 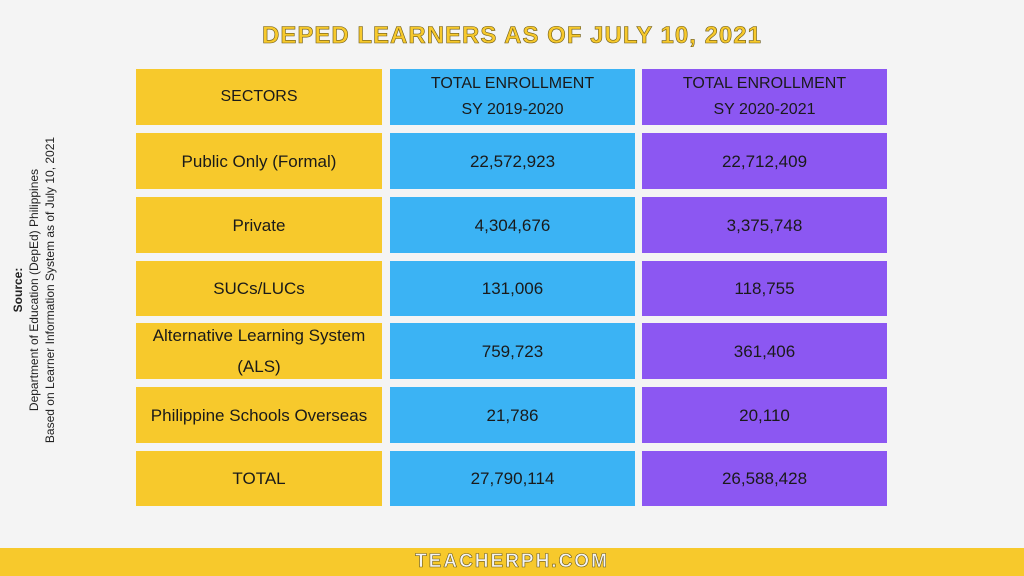 What do you see at coordinates (512, 225) in the screenshot?
I see `private-2019: 4,304,676` at bounding box center [512, 225].